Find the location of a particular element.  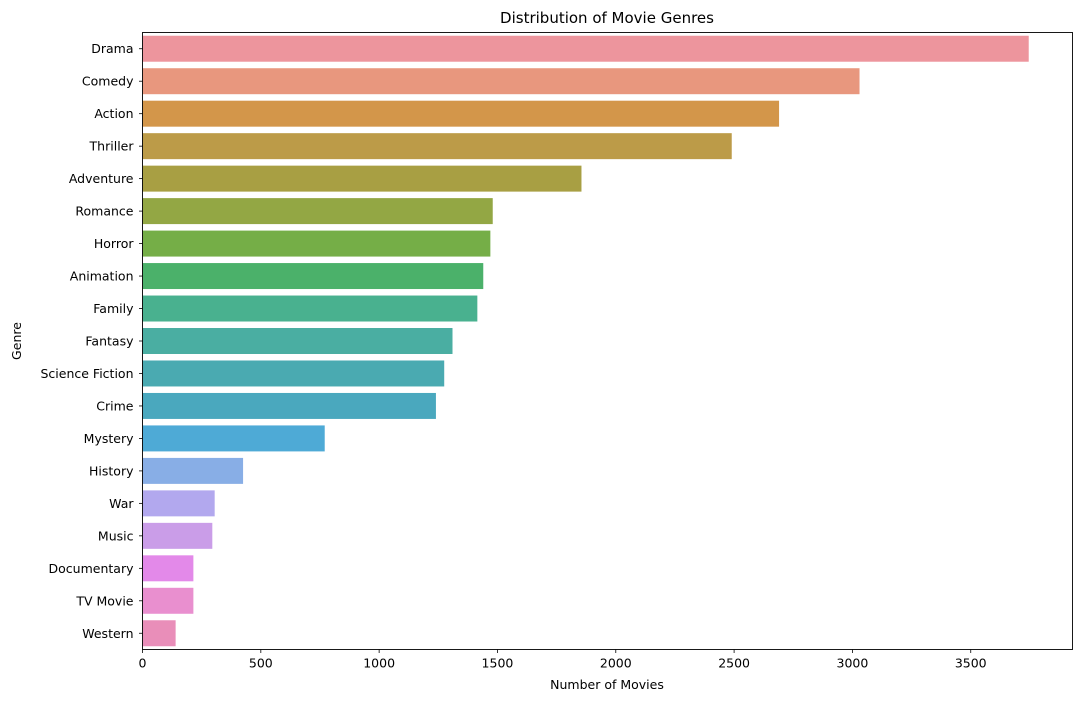

bar-war is located at coordinates (178, 503).